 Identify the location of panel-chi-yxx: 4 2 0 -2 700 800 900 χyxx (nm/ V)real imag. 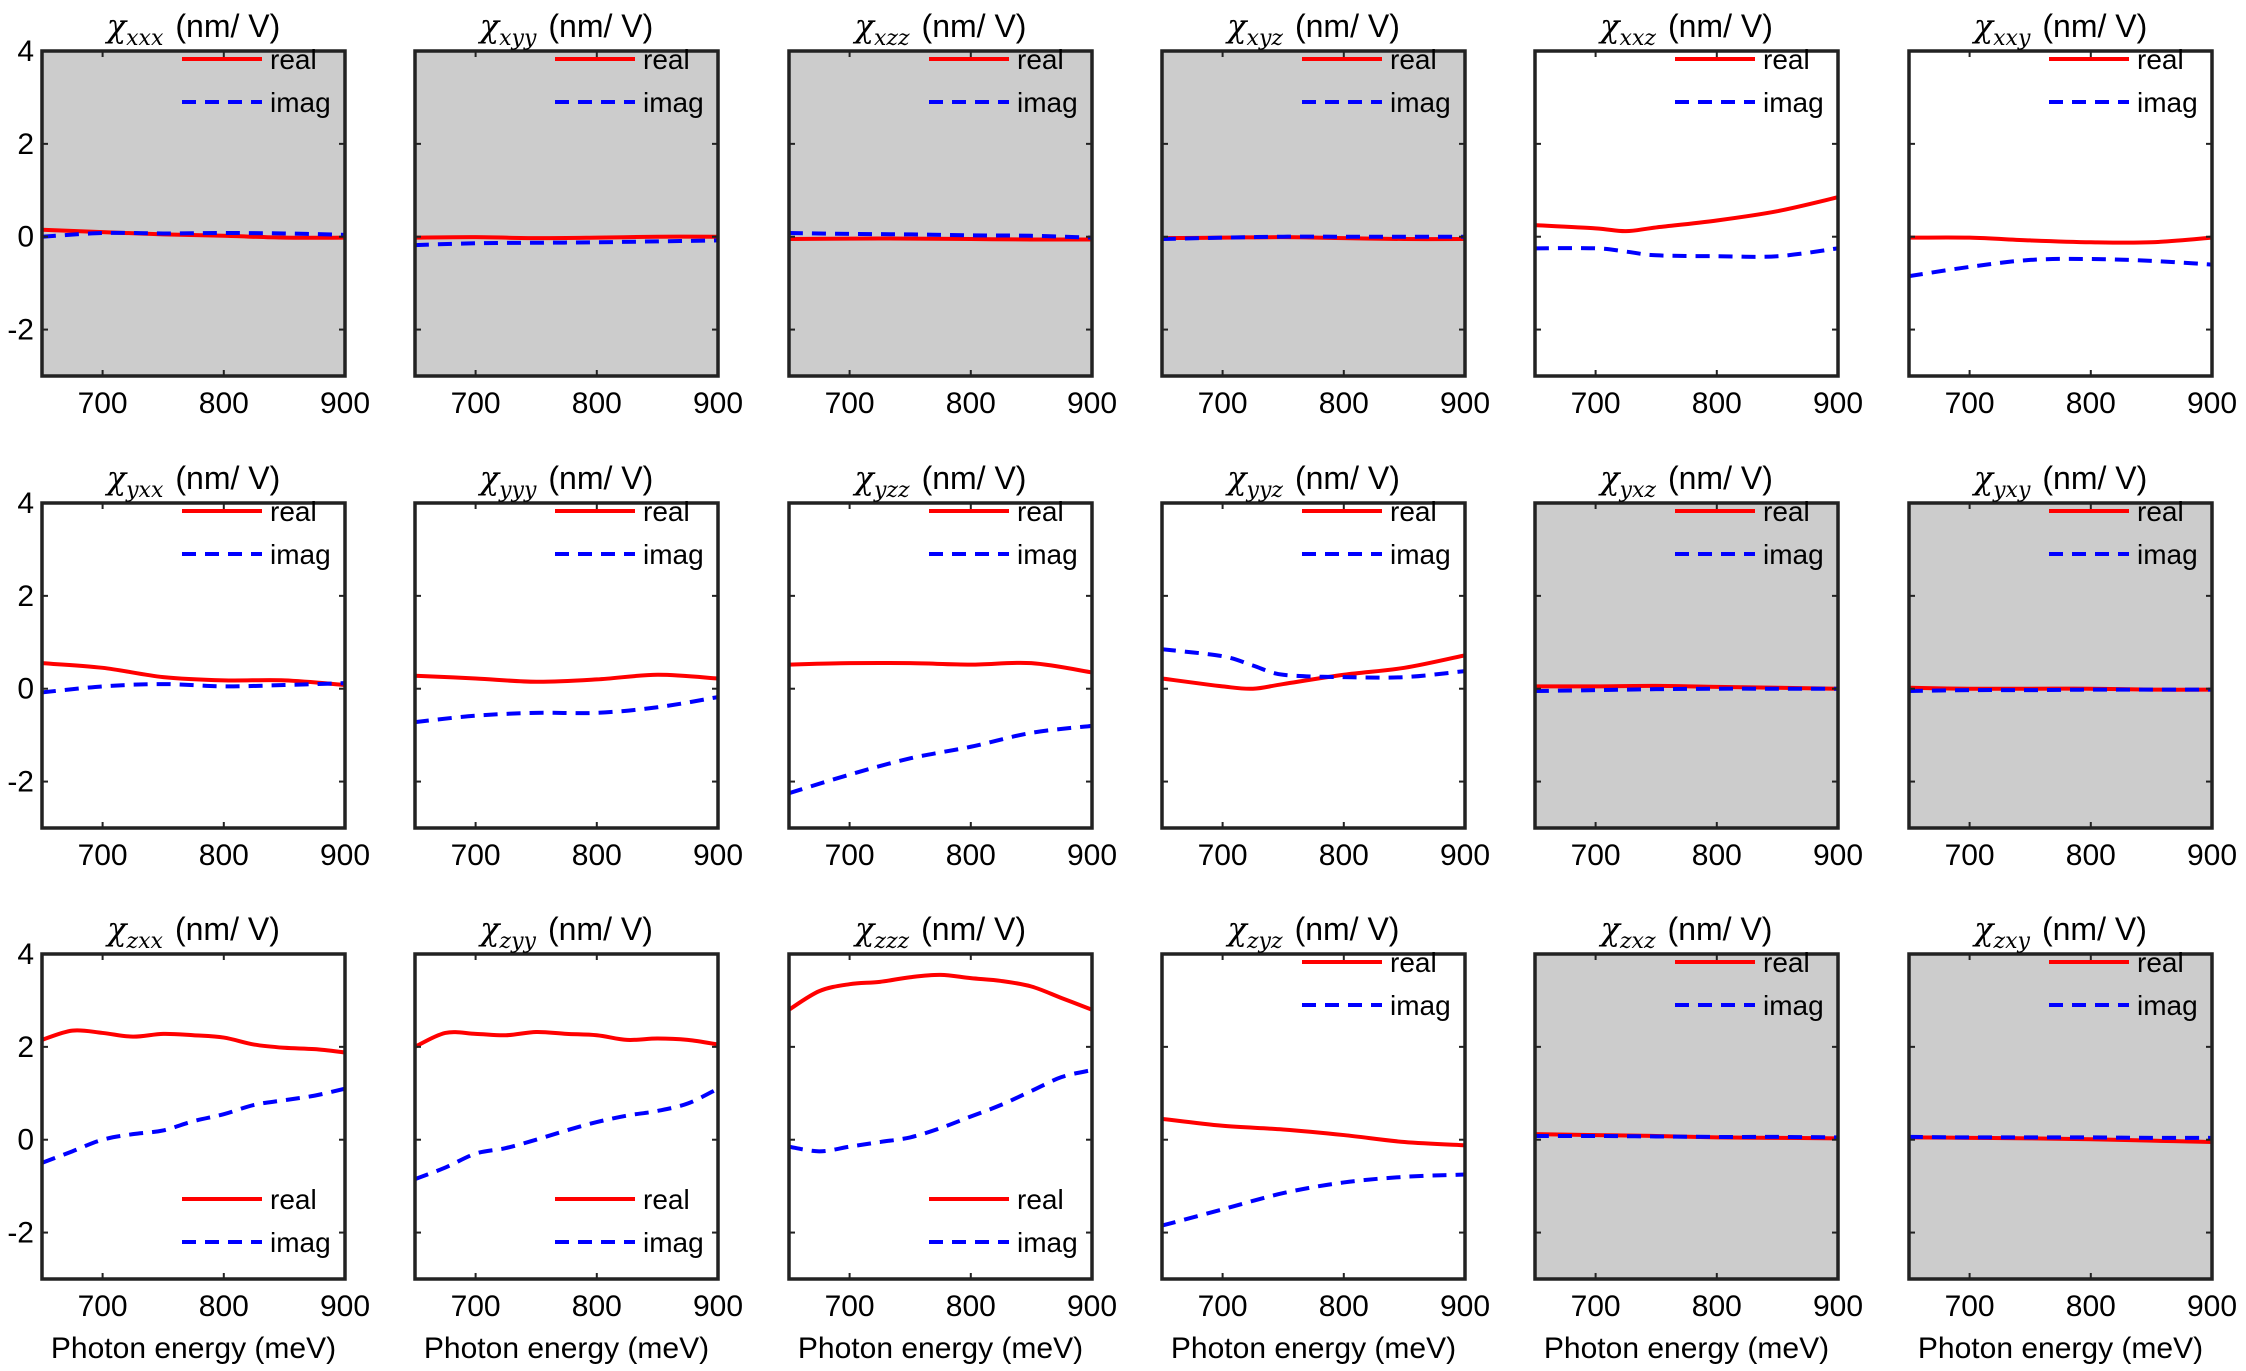
(188, 665).